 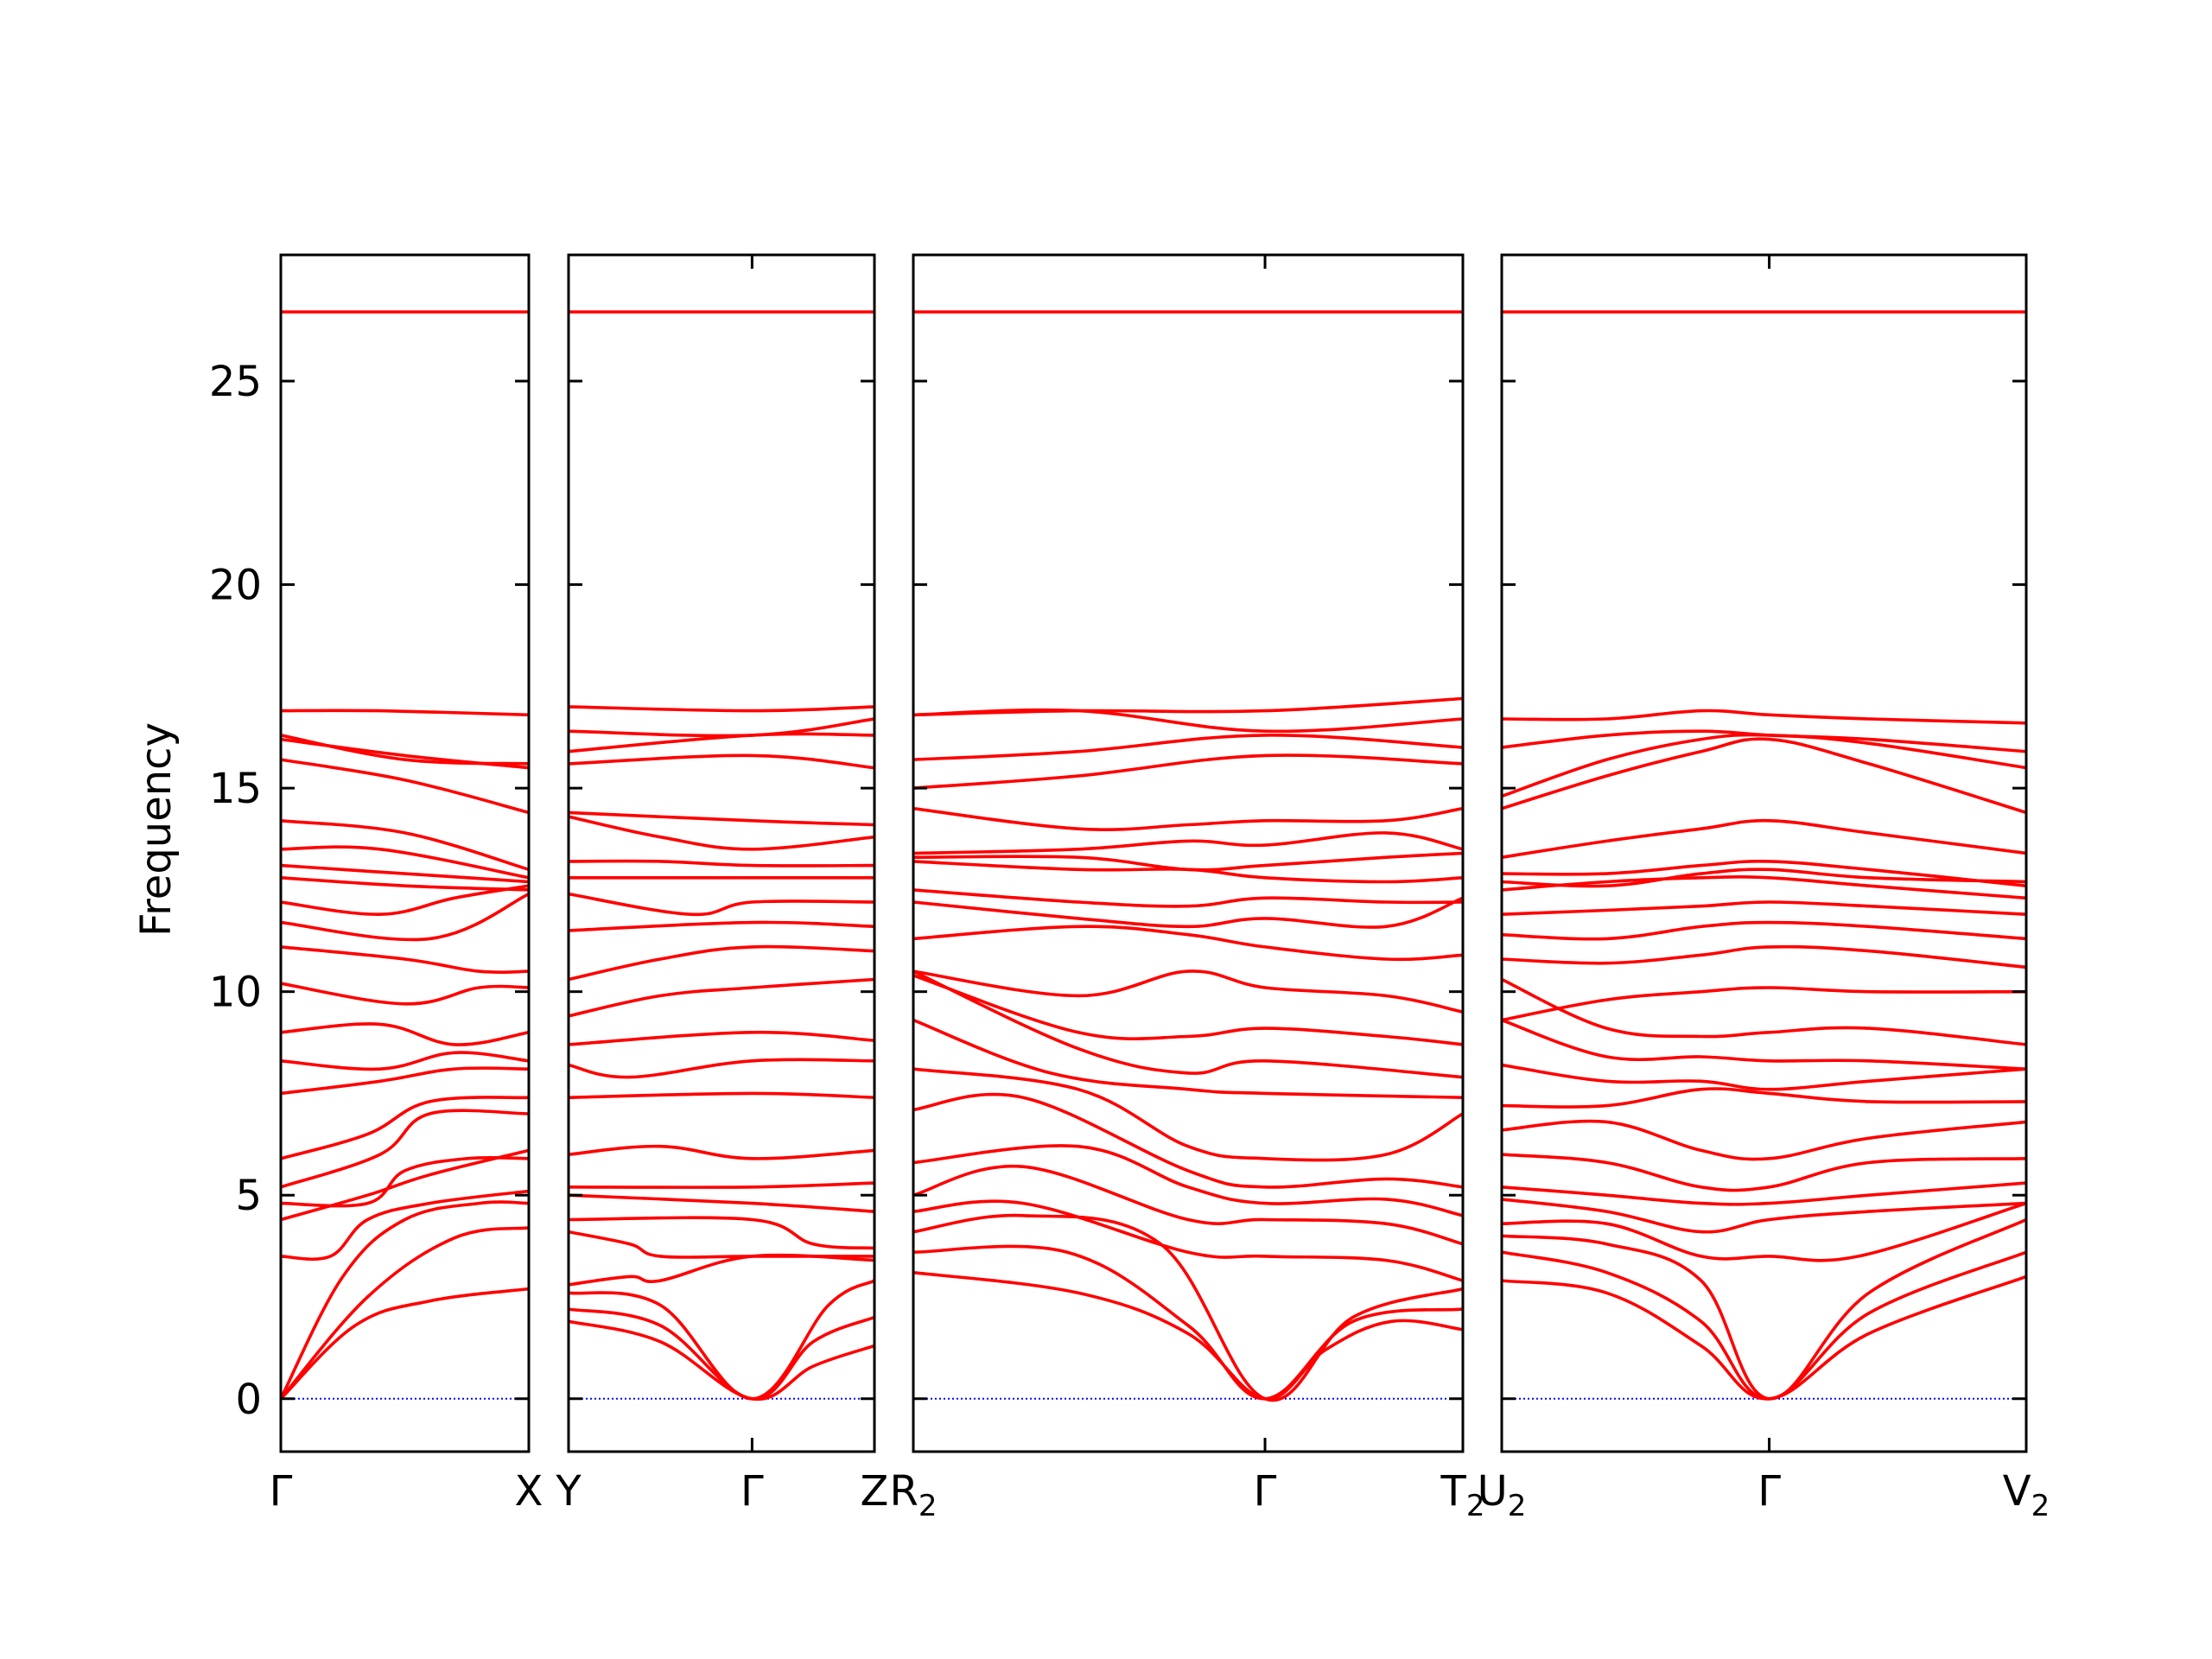 What do you see at coordinates (2026, 1495) in the screenshot?
I see `x-tick-label-end: V2` at bounding box center [2026, 1495].